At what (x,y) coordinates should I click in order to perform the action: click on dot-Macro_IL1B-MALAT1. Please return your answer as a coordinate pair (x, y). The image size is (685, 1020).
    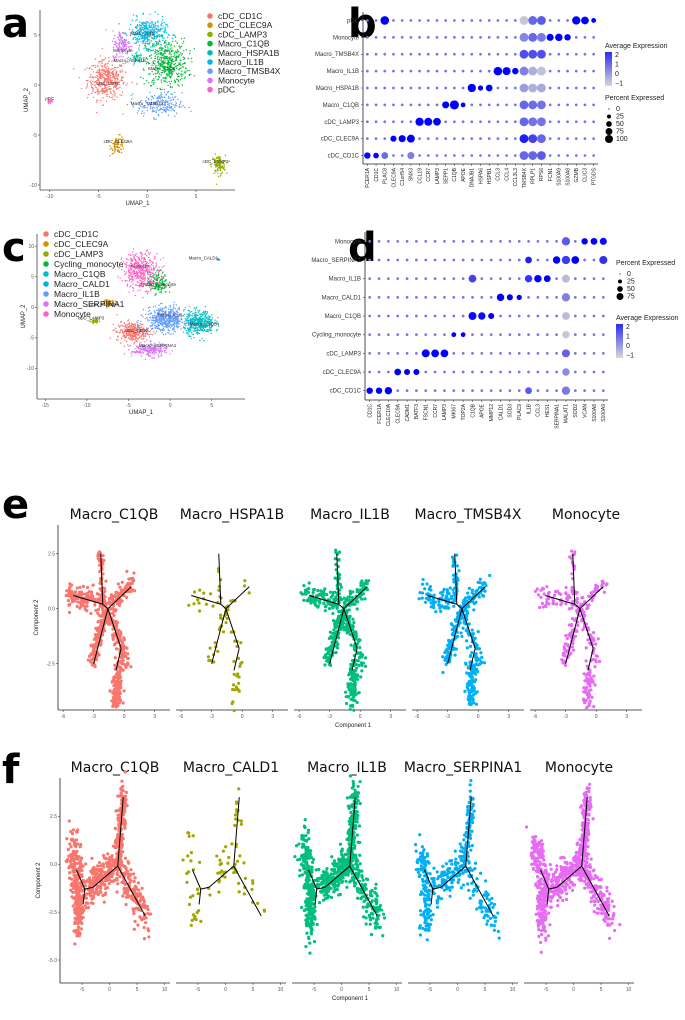
    Looking at the image, I should click on (565, 278).